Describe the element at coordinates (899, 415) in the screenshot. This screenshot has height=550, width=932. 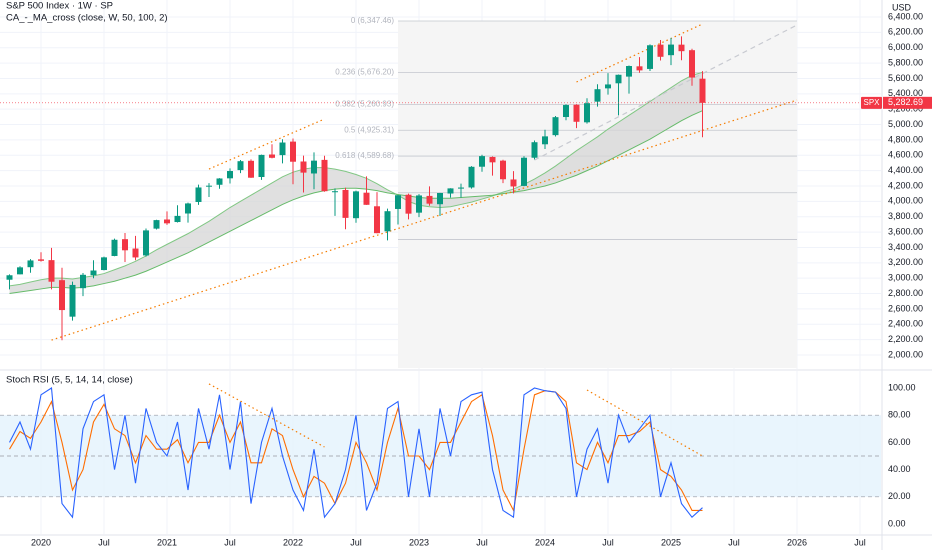
I see `y-tick-label: 80.00` at that location.